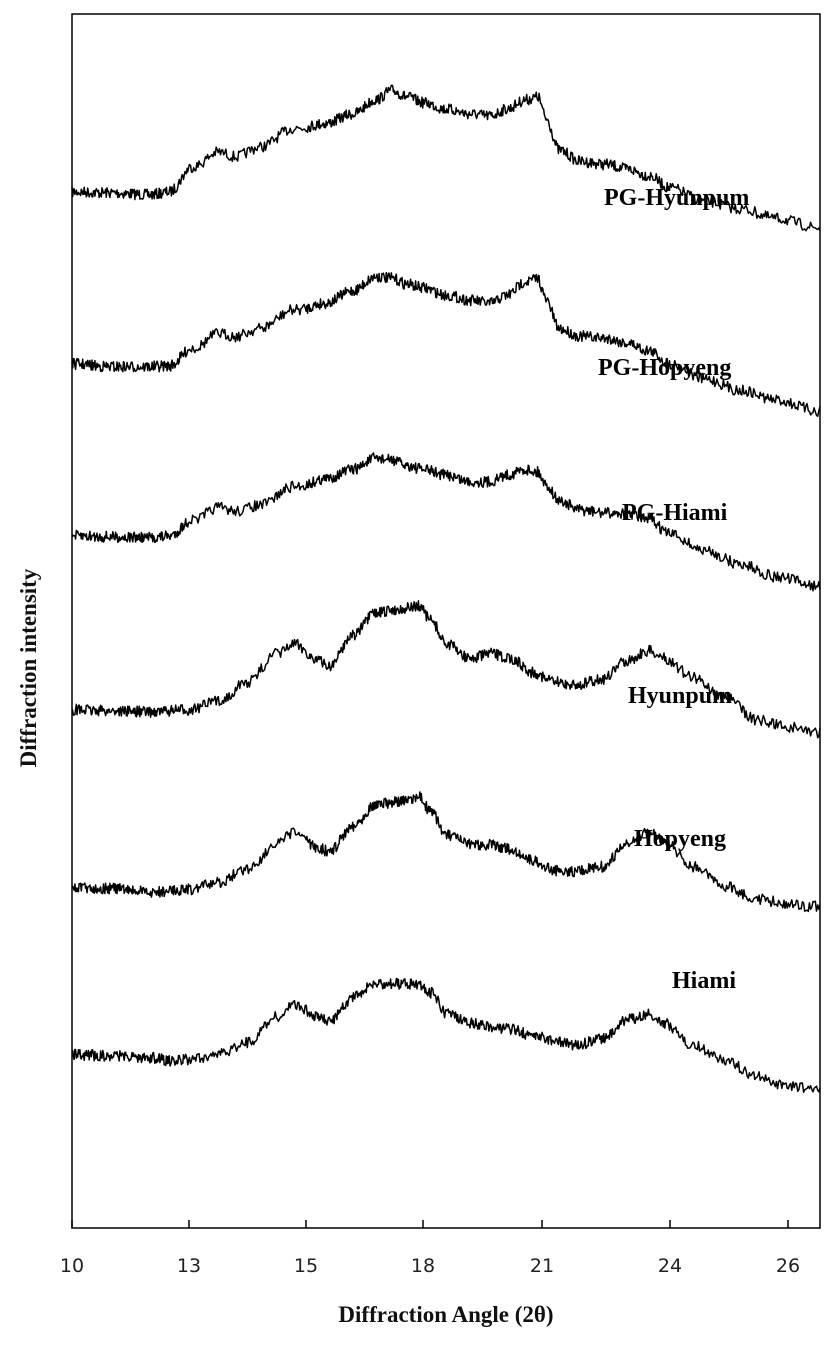 The image size is (827, 1345). What do you see at coordinates (446, 1035) in the screenshot?
I see `series-line-hiami` at bounding box center [446, 1035].